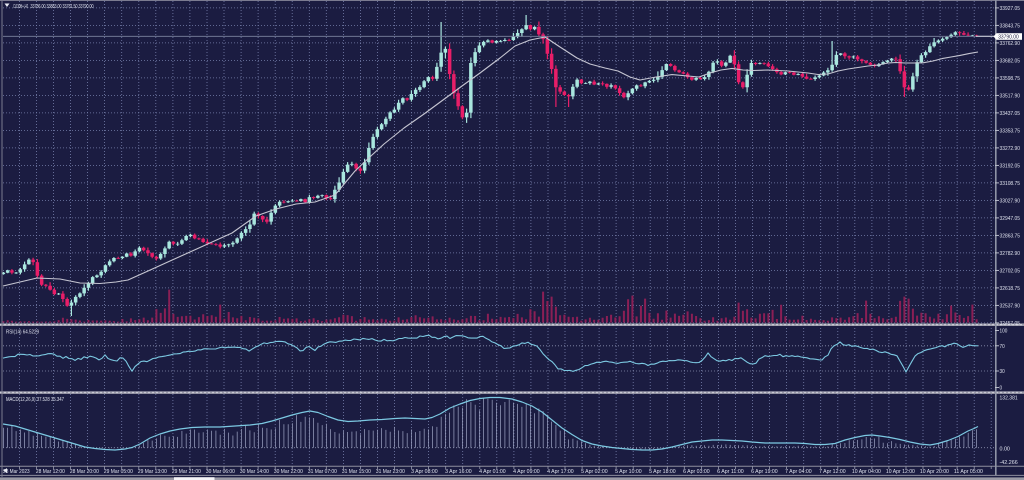 Image resolution: width=1024 pixels, height=480 pixels. What do you see at coordinates (628, 472) in the screenshot?
I see `svg-text: 5 Apr 10:00` at bounding box center [628, 472].